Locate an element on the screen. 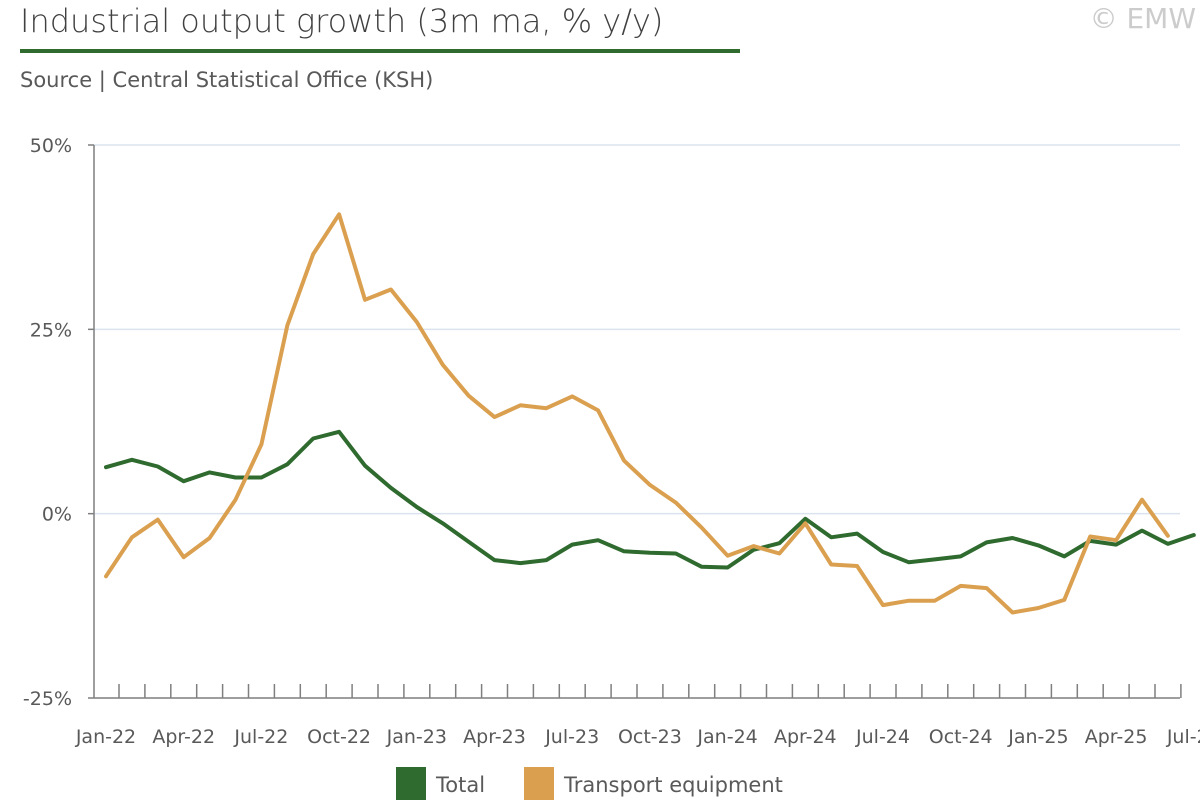  chart-title: Industrial output growth (3m ma, % y/y) is located at coordinates (342, 21).